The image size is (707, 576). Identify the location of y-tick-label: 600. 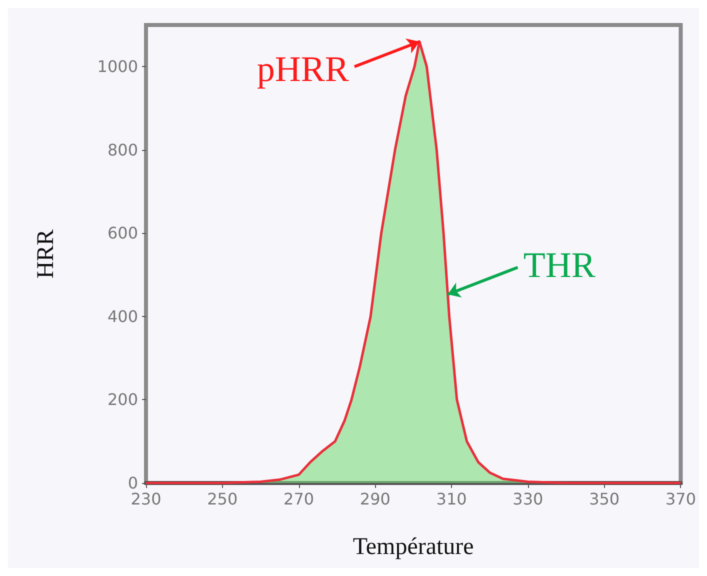
(122, 233).